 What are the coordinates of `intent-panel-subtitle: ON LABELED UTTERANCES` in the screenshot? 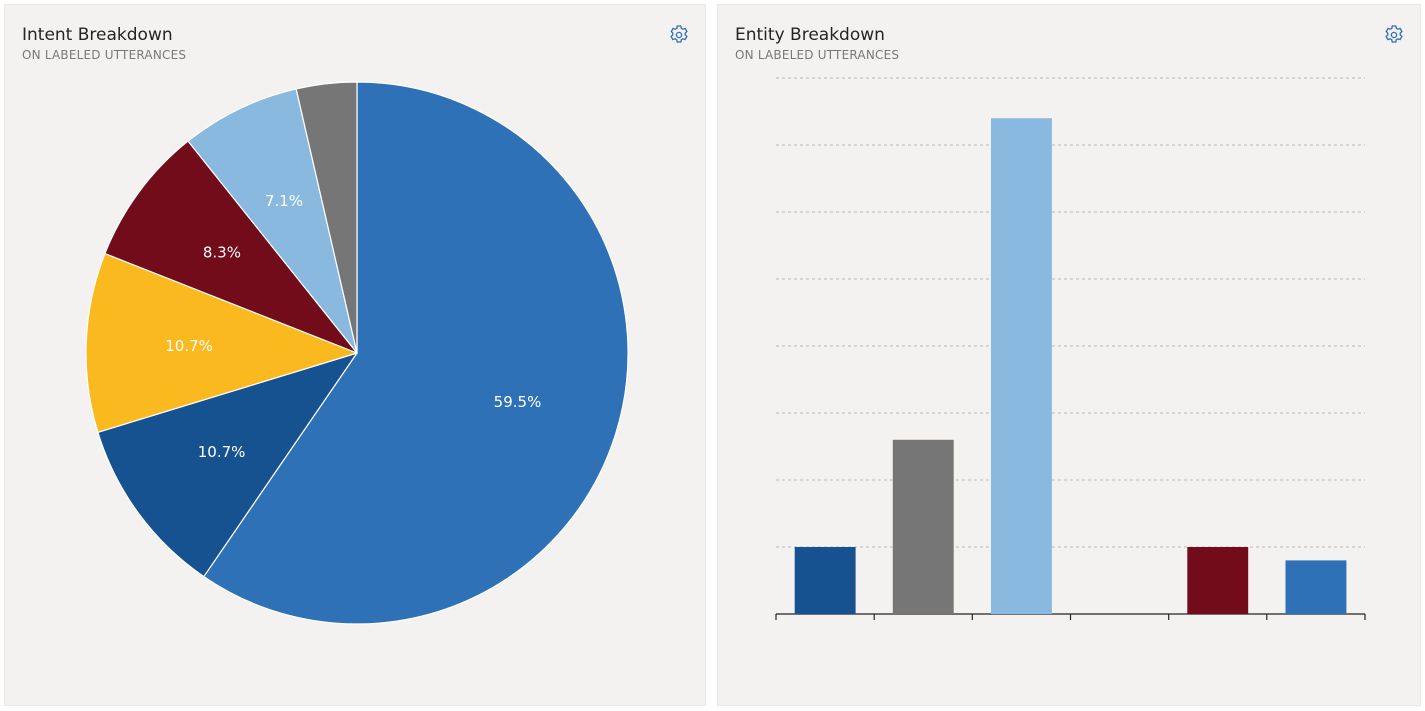 It's located at (104, 55).